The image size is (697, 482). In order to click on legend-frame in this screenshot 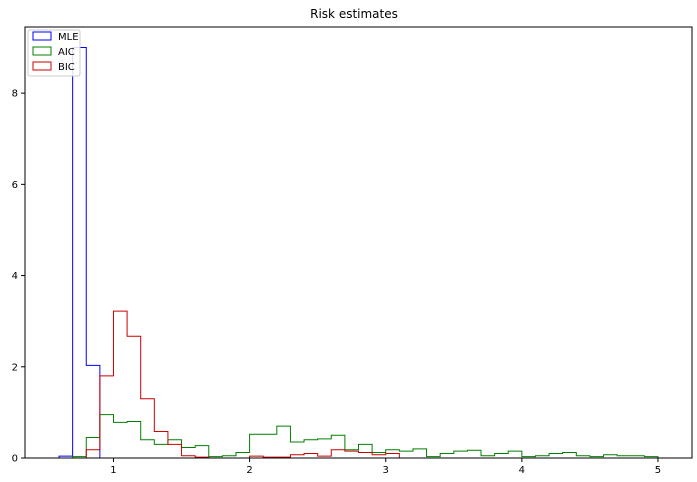, I will do `click(54, 53)`.